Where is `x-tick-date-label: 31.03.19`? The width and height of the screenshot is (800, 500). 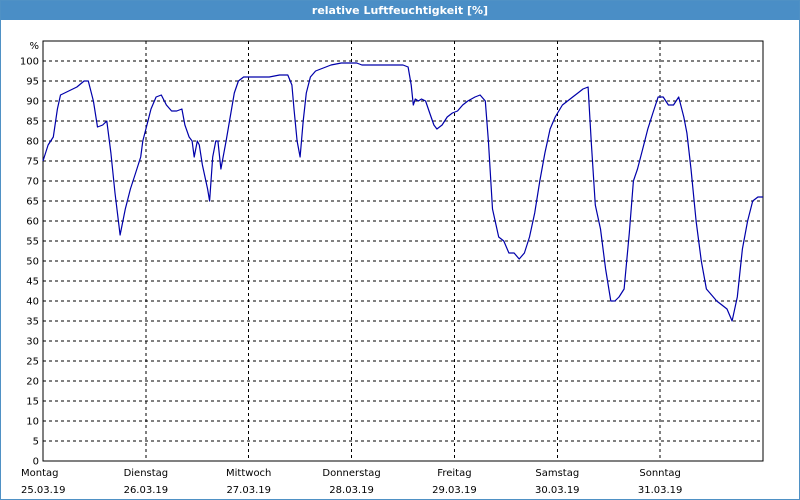 x-tick-date-label: 31.03.19 is located at coordinates (660, 490).